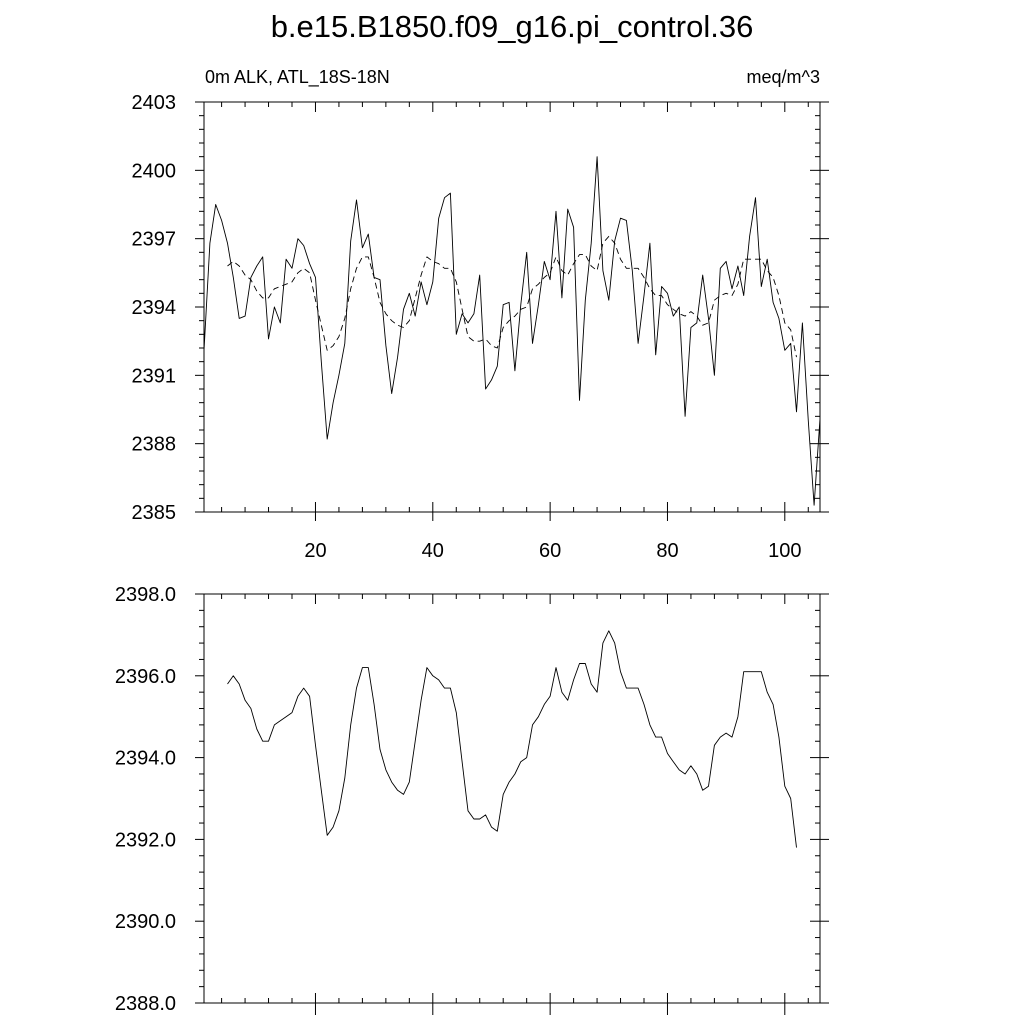  What do you see at coordinates (315, 551) in the screenshot?
I see `x-tick-label: 20` at bounding box center [315, 551].